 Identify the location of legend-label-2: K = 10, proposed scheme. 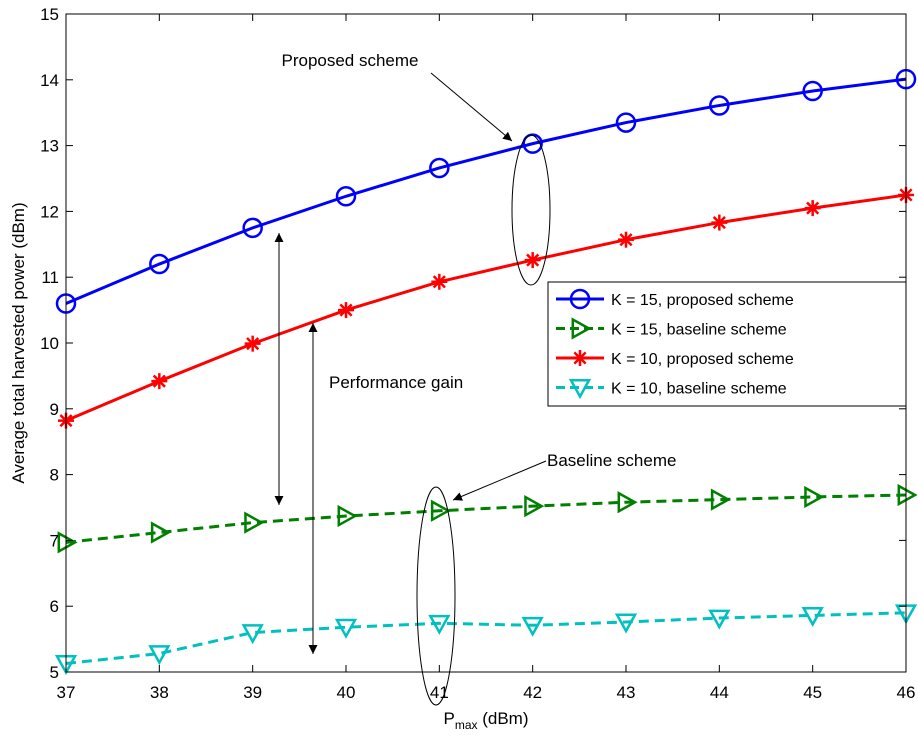
(702, 359).